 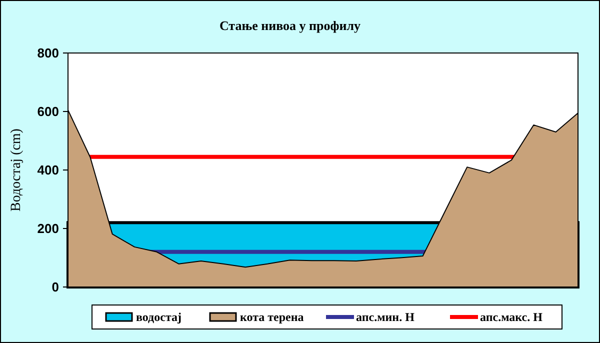 I want to click on legend-label: водостај, so click(x=159, y=317).